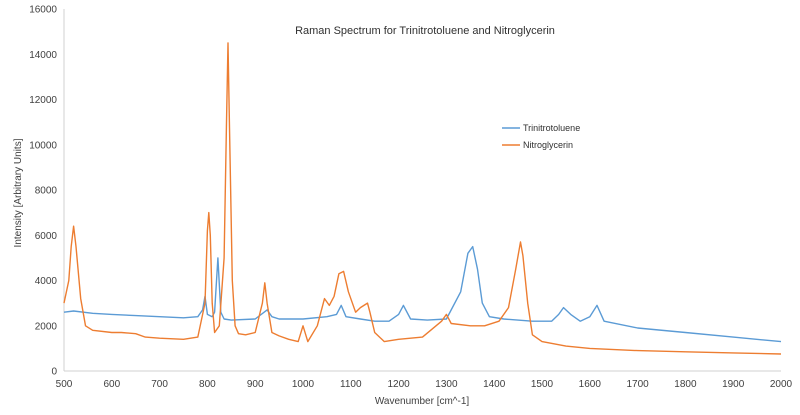 Image resolution: width=800 pixels, height=415 pixels. Describe the element at coordinates (548, 145) in the screenshot. I see `legend-label-nitroglycerin: Nitroglycerin` at that location.